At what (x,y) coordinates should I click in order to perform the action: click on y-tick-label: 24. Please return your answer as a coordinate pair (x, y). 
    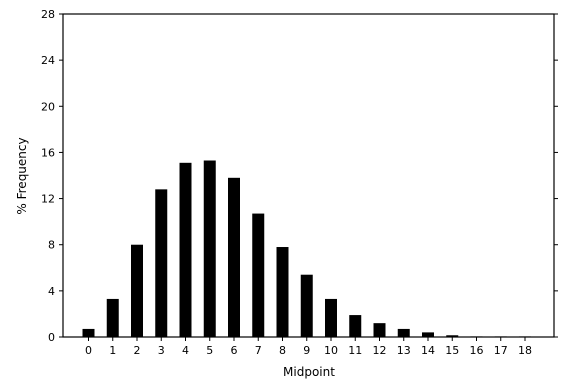
    Looking at the image, I should click on (48, 60).